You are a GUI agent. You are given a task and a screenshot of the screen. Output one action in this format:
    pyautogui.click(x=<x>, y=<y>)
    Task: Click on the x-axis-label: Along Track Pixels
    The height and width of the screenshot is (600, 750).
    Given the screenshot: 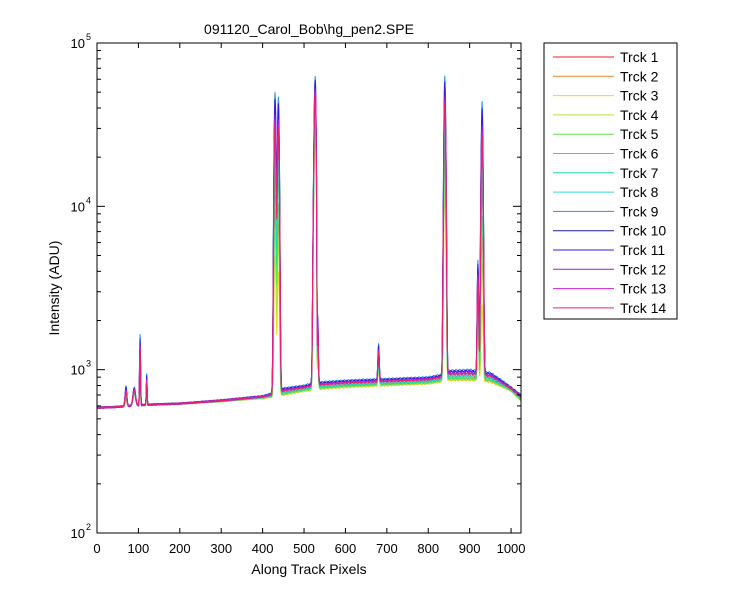 What is the action you would take?
    pyautogui.click(x=308, y=569)
    